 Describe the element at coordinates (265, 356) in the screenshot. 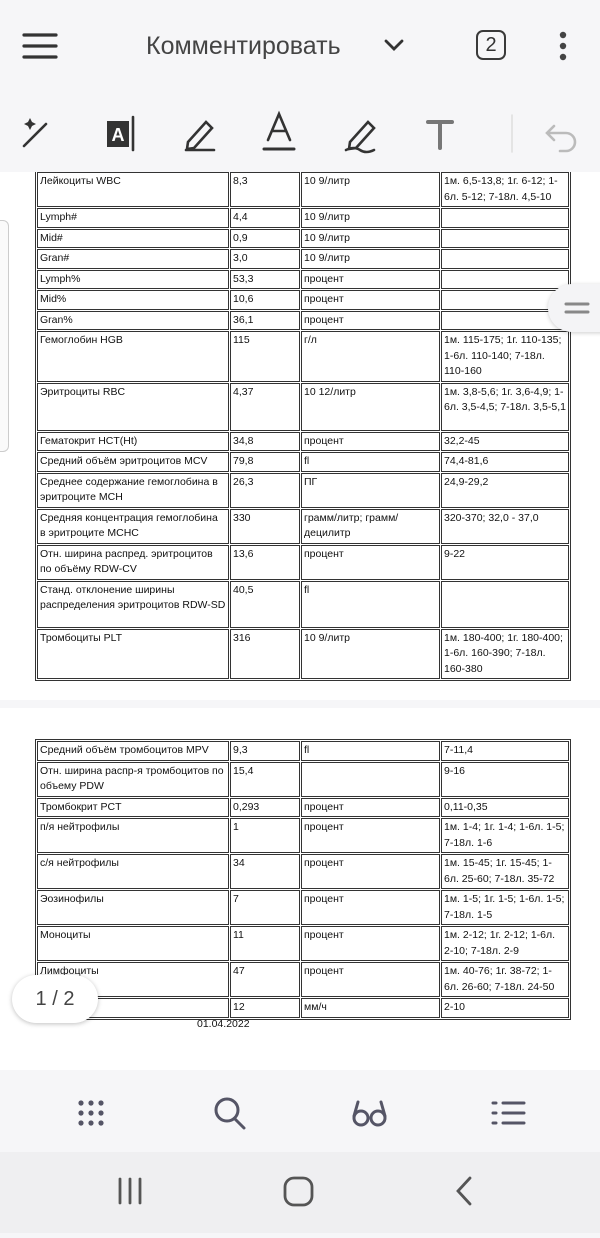

I see `table-cell: 115` at that location.